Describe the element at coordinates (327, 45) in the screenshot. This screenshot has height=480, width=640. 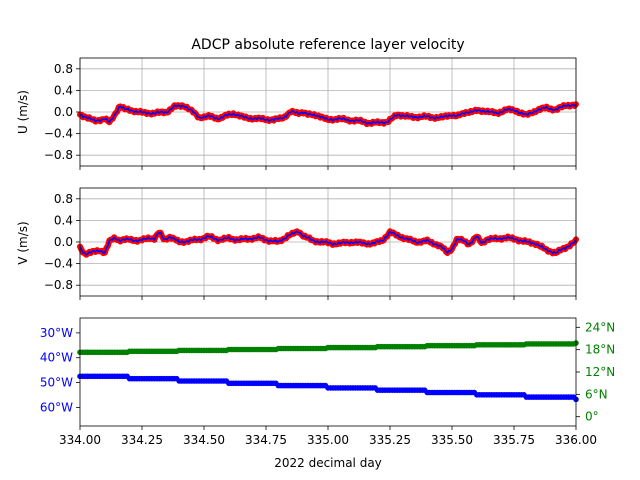
I see `chart-title: ADCP absolute reference layer velocity` at that location.